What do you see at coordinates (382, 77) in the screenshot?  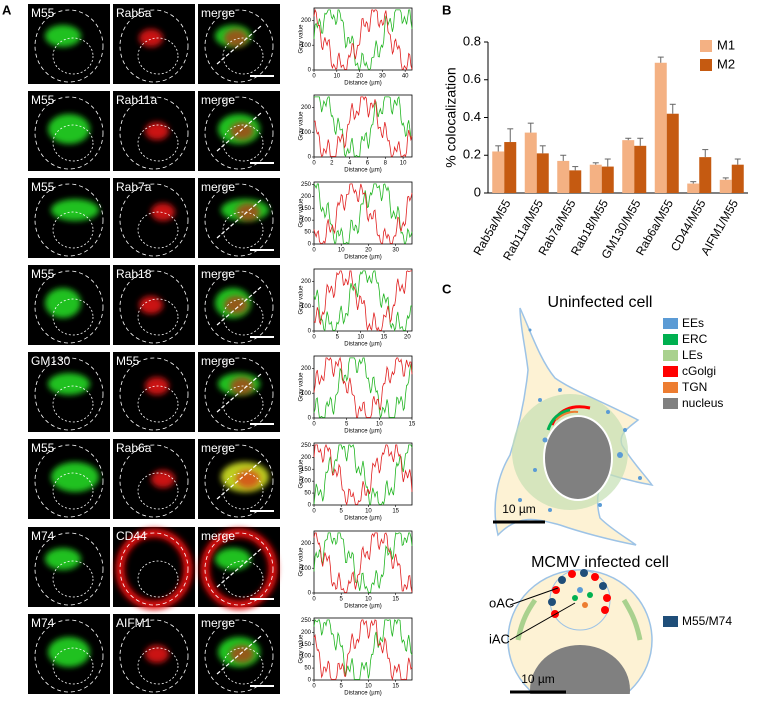 I see `x-tick-label: 30` at bounding box center [382, 77].